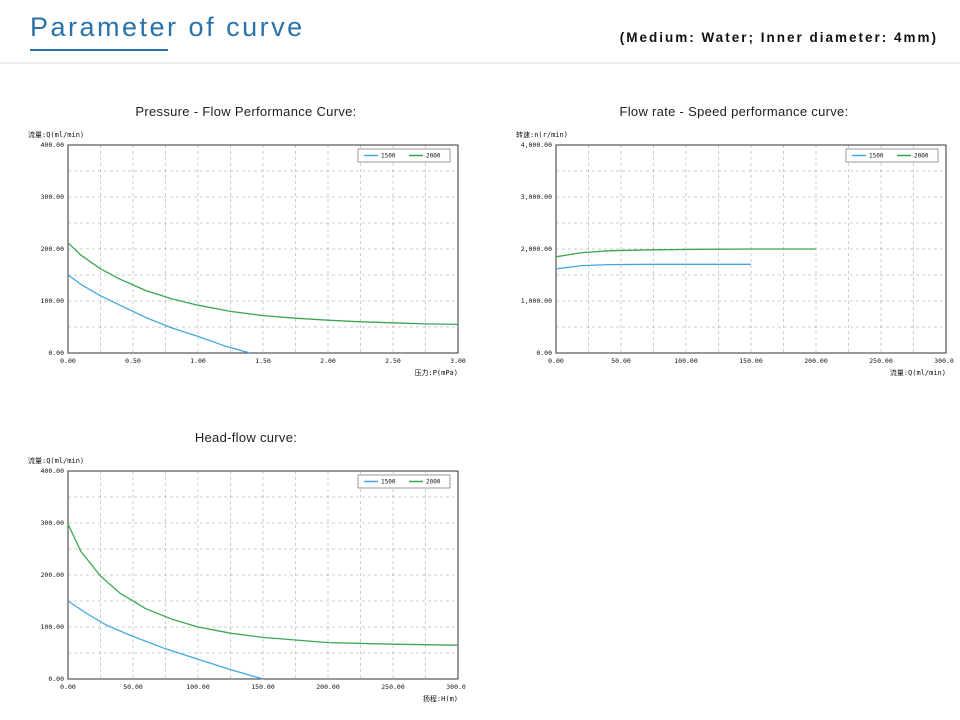 This screenshot has width=960, height=720. What do you see at coordinates (246, 111) in the screenshot?
I see `chart-title-pressure-flow: Pressure - Flow Performance Curve:` at bounding box center [246, 111].